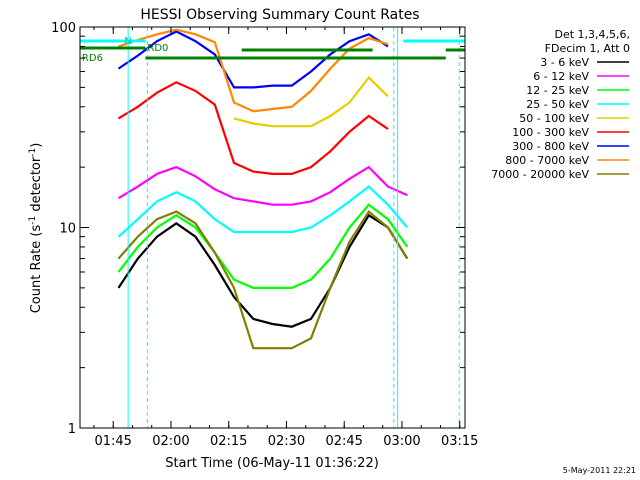 The width and height of the screenshot is (640, 480). Describe the element at coordinates (343, 441) in the screenshot. I see `x-tick-label: 02:45` at that location.